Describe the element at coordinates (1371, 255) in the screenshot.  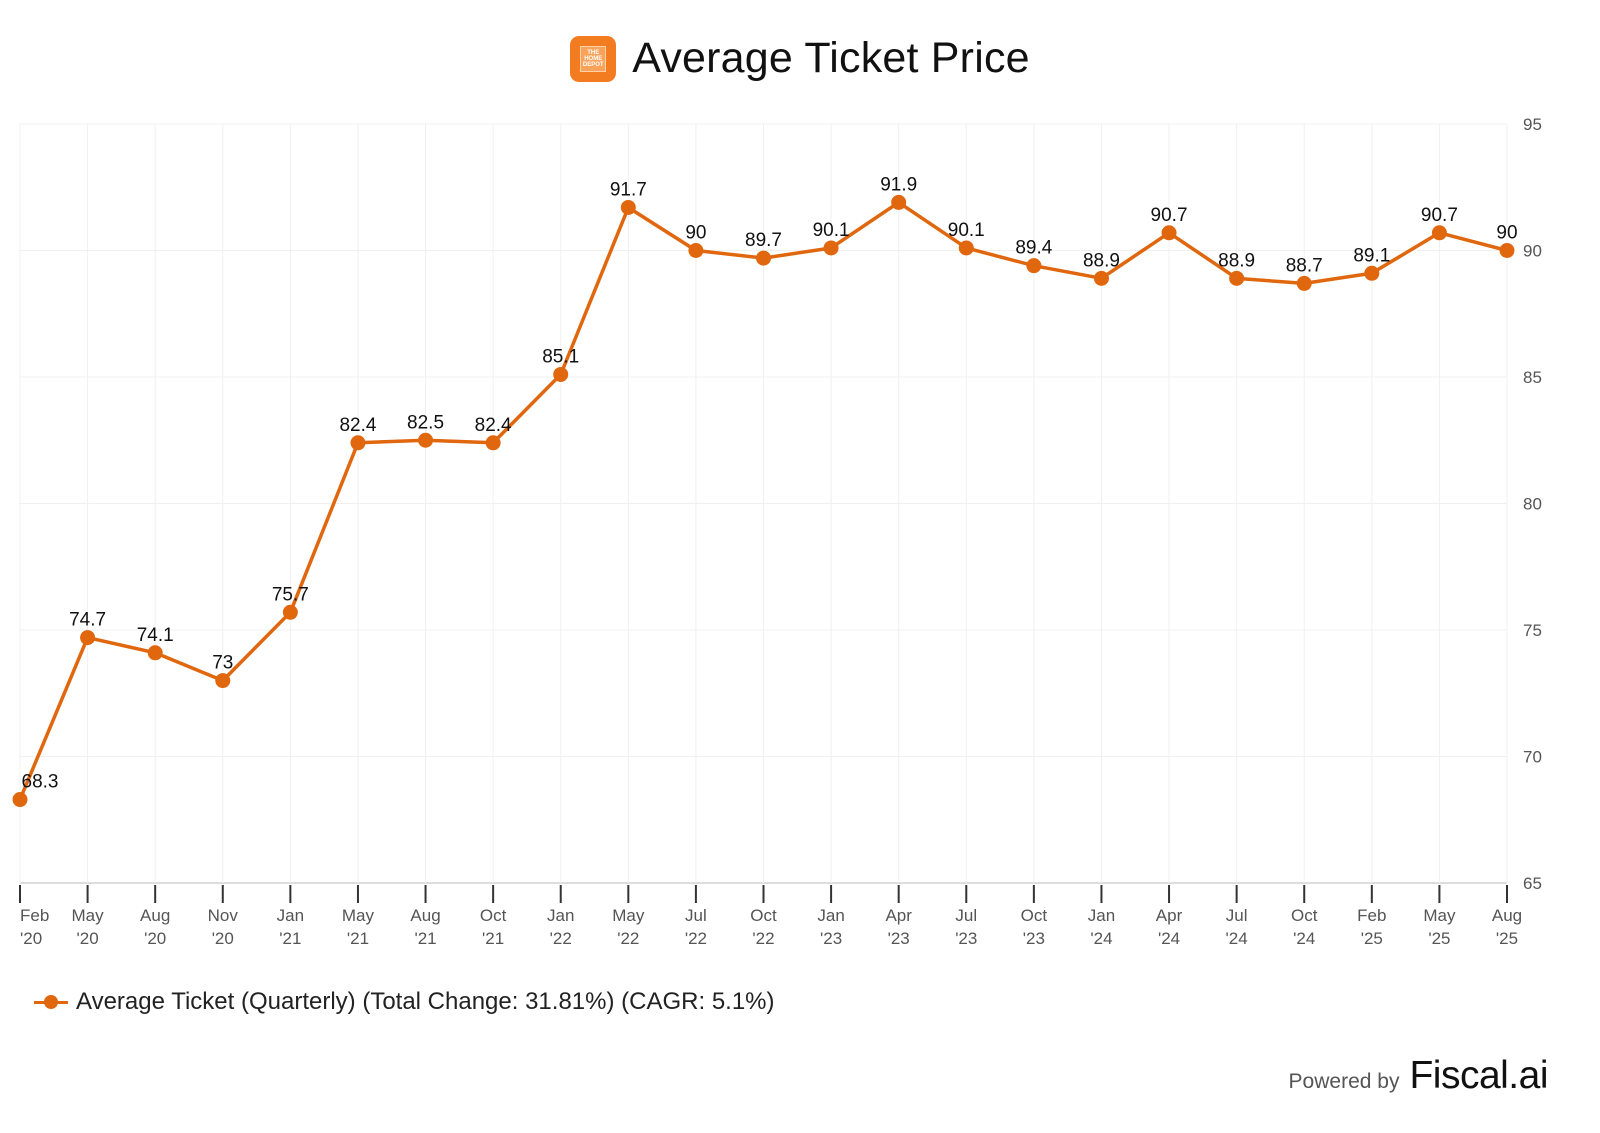
I see `data-label: 89.1` at that location.